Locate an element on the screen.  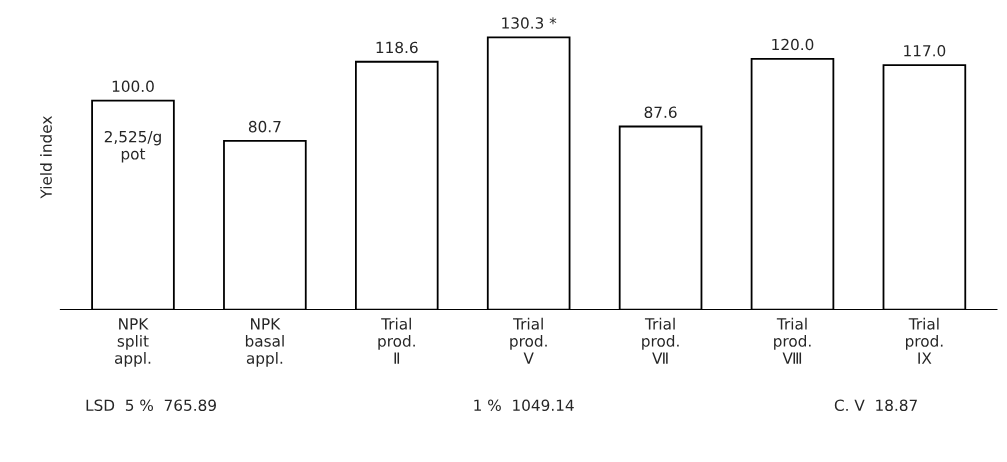
x-tick-label: Trial prod. Ⅷ is located at coordinates (792, 340).